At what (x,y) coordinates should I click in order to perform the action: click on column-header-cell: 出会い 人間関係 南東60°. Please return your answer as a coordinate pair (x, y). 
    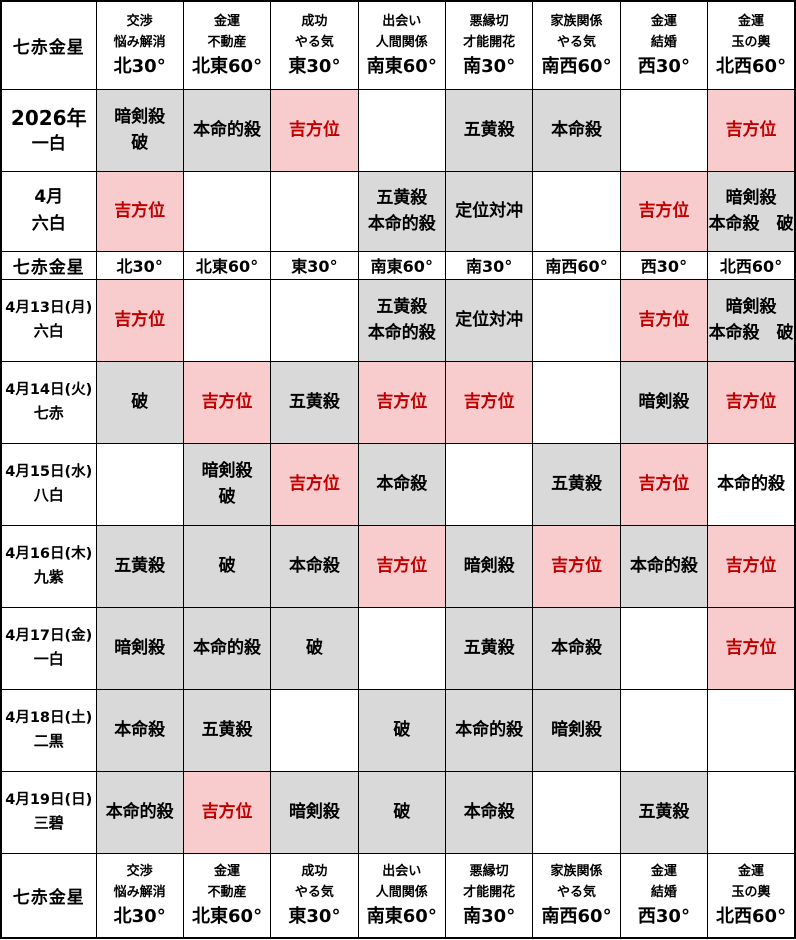
    Looking at the image, I should click on (402, 45).